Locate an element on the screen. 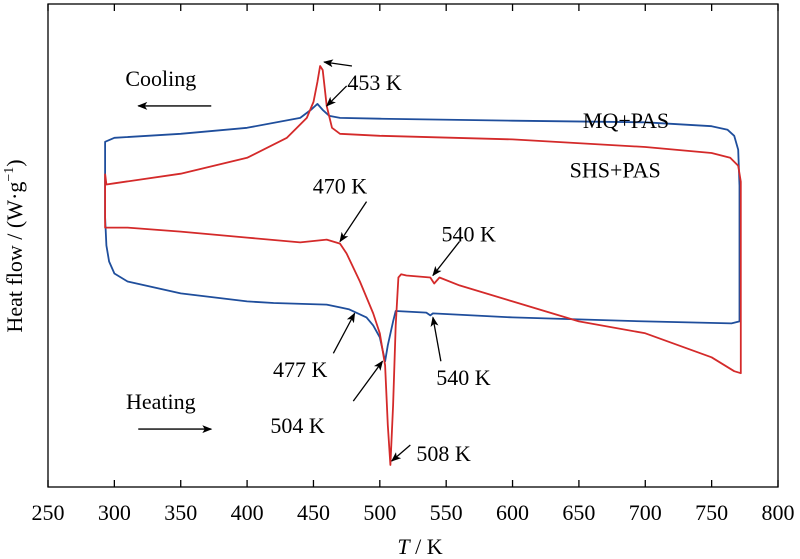 This screenshot has height=559, width=800. x-tick-label: 750 is located at coordinates (711, 512).